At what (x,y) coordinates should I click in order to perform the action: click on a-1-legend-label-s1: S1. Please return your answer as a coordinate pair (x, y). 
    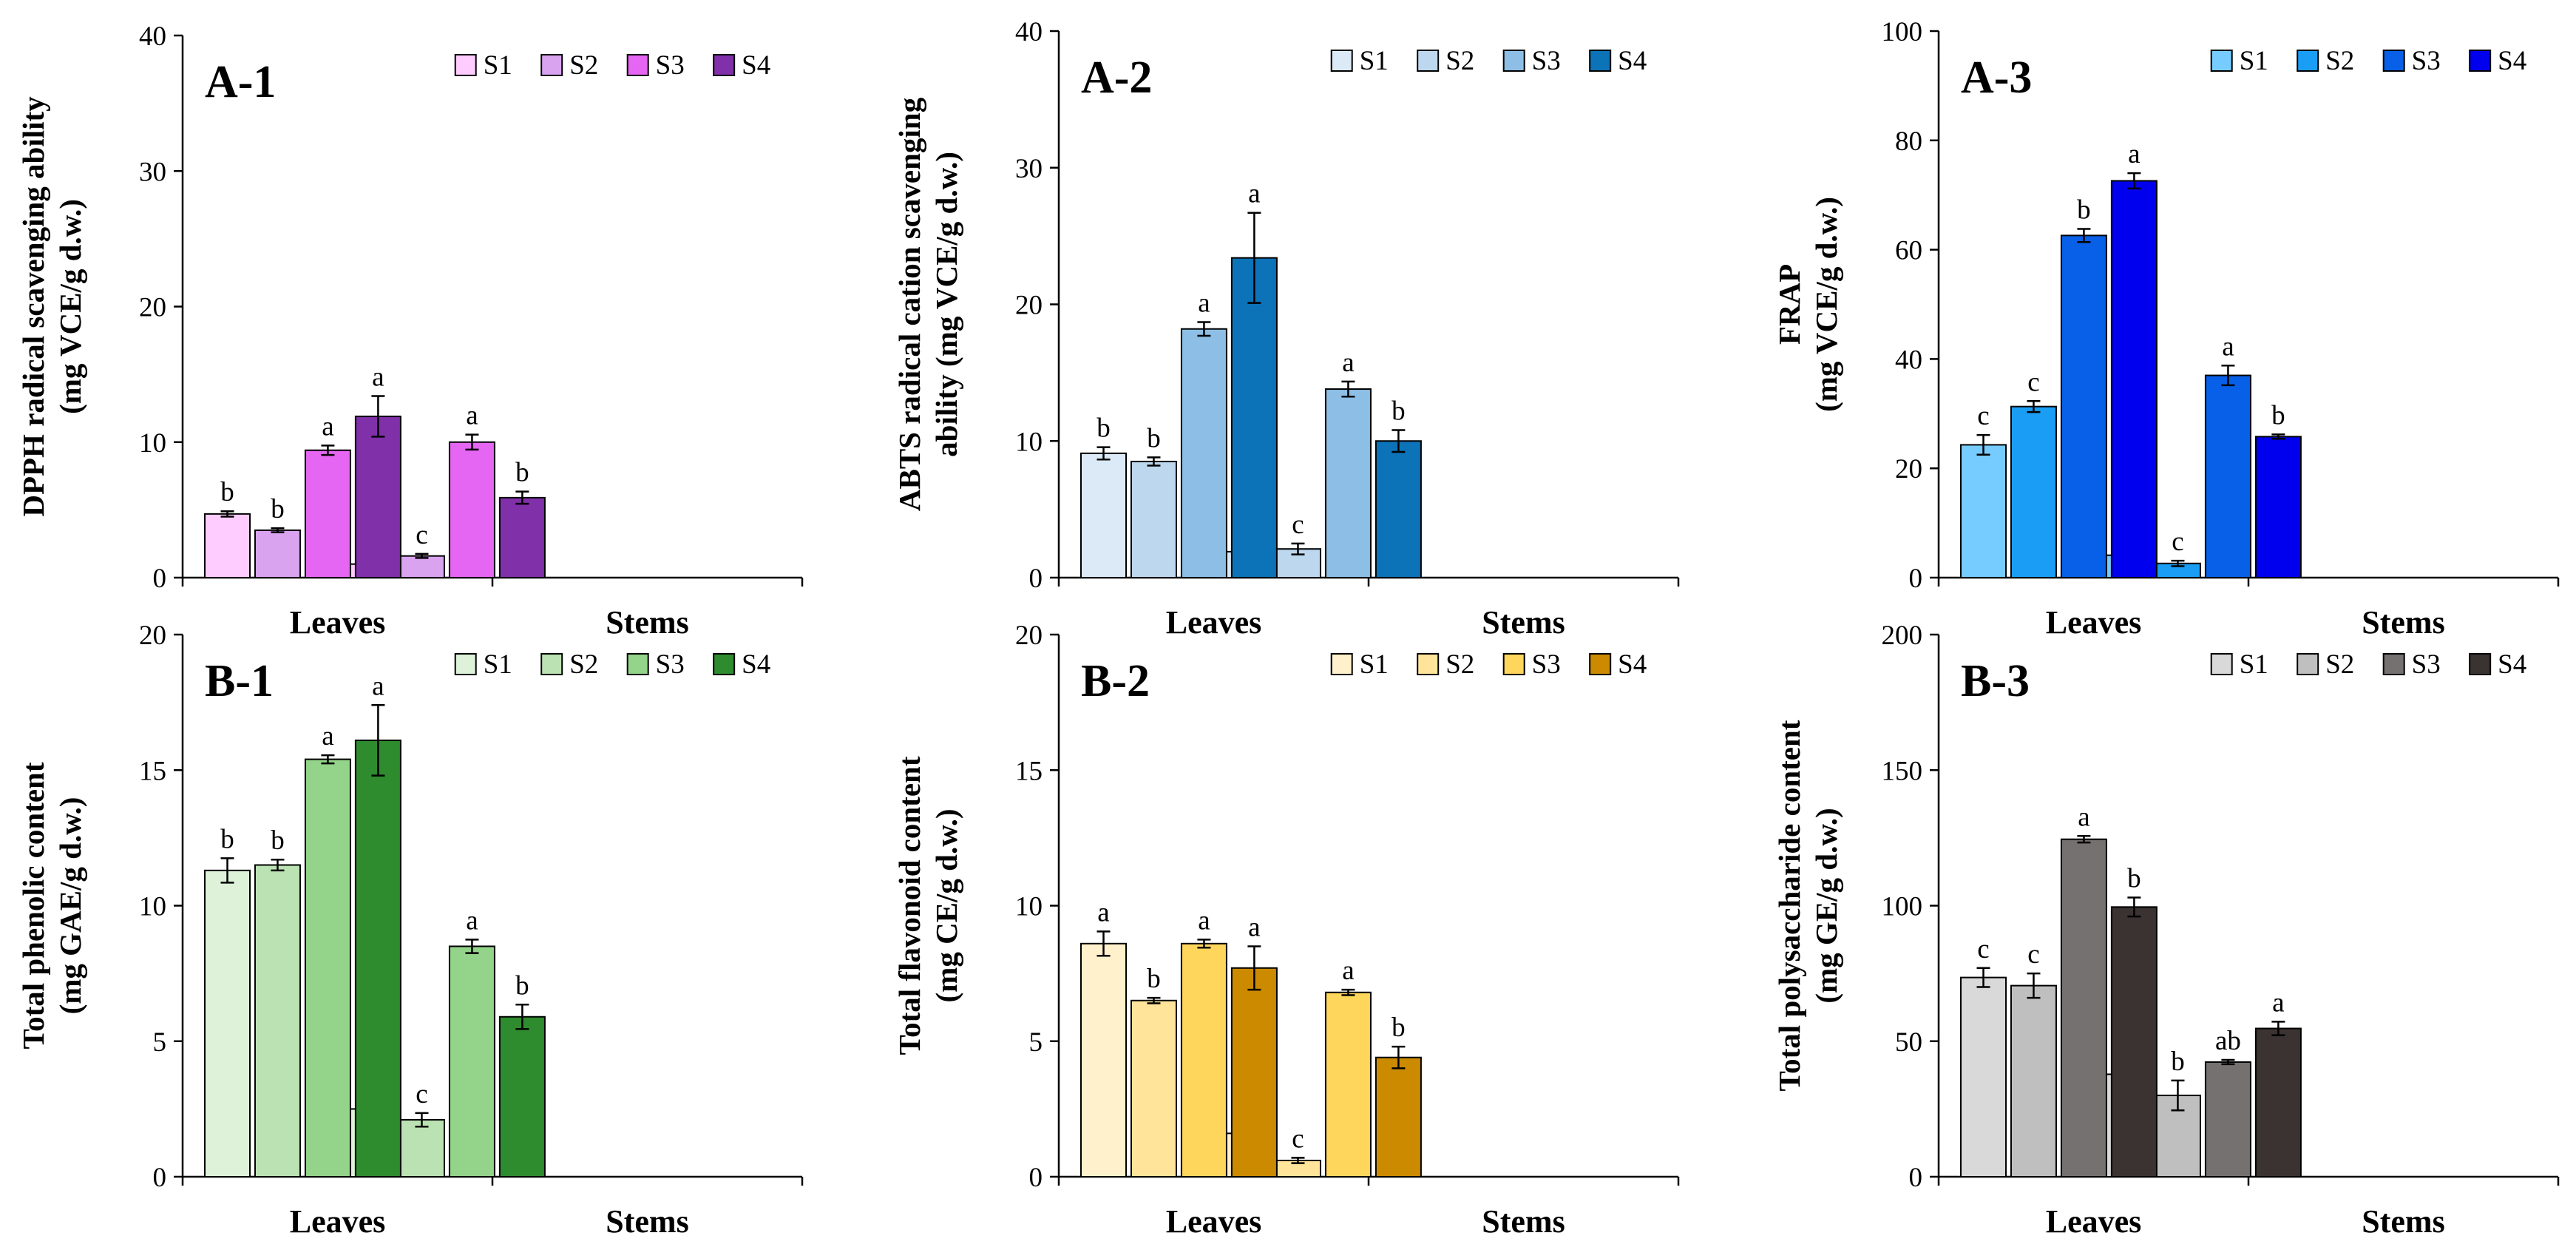
    Looking at the image, I should click on (498, 65).